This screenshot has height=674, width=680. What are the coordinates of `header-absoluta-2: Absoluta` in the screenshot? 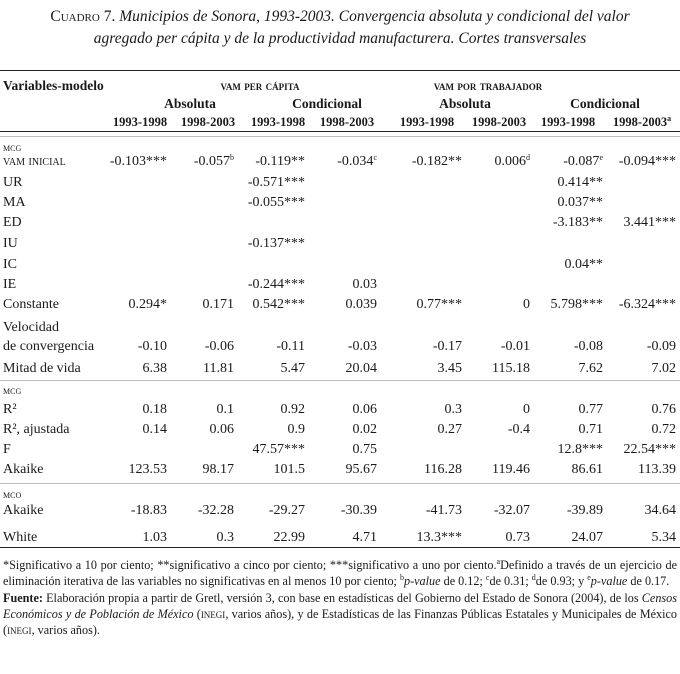 It's located at (465, 103).